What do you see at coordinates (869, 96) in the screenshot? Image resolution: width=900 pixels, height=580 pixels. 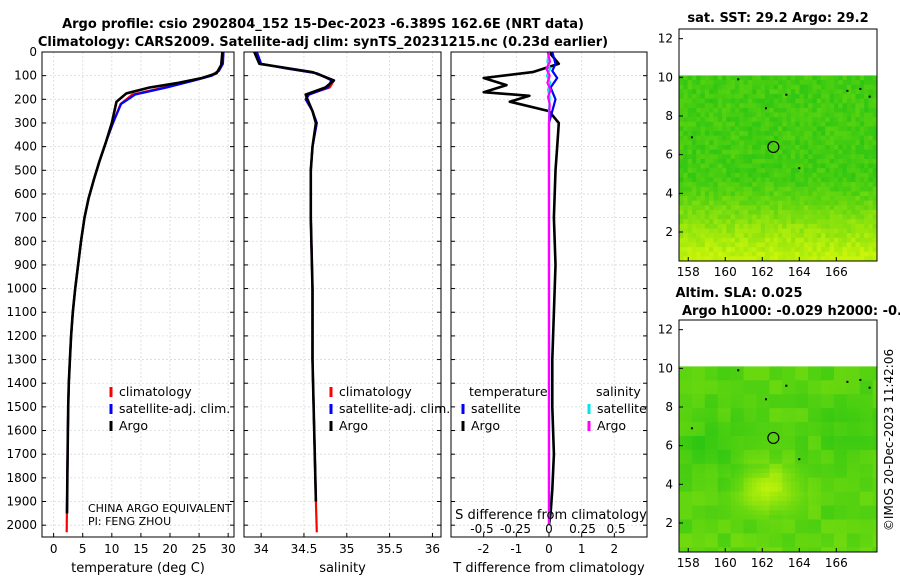 I see `sat-sst-map-island-dot` at bounding box center [869, 96].